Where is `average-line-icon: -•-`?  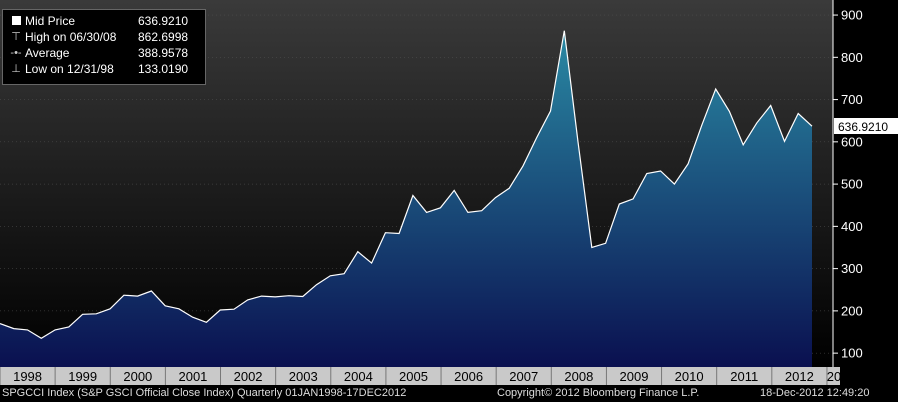 average-line-icon: -•- is located at coordinates (16, 53).